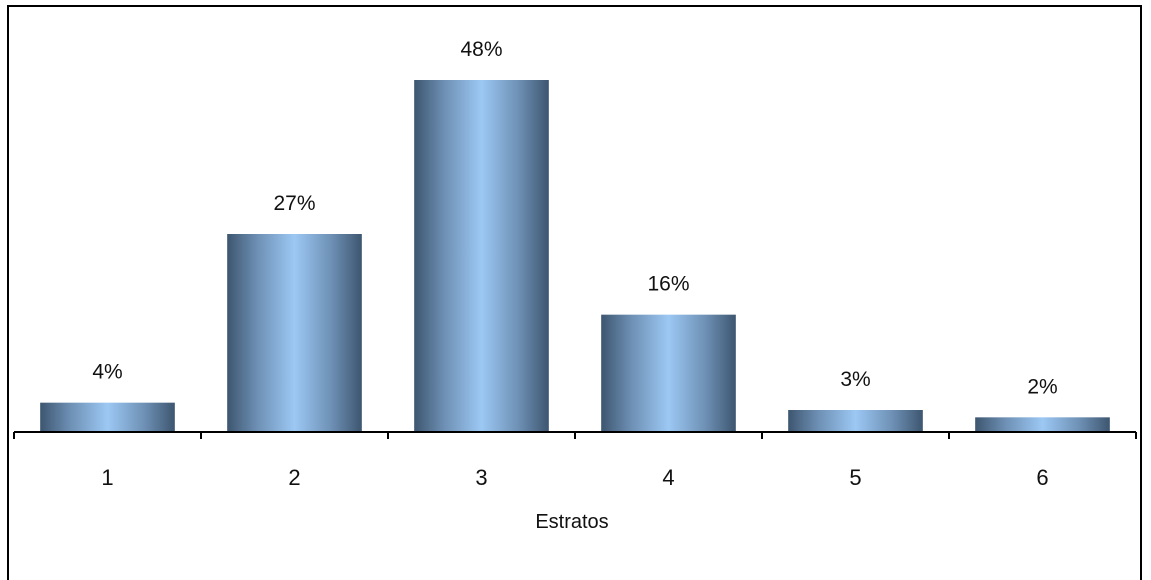 Image resolution: width=1151 pixels, height=580 pixels. What do you see at coordinates (571, 522) in the screenshot?
I see `x-axis-title: Estratos` at bounding box center [571, 522].